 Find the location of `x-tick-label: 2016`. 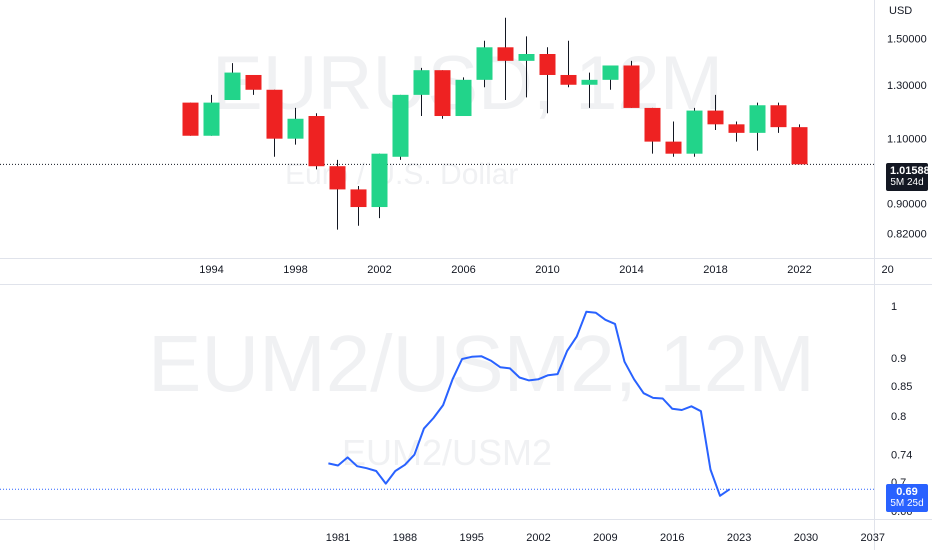

x-tick-label: 2016 is located at coordinates (672, 538).